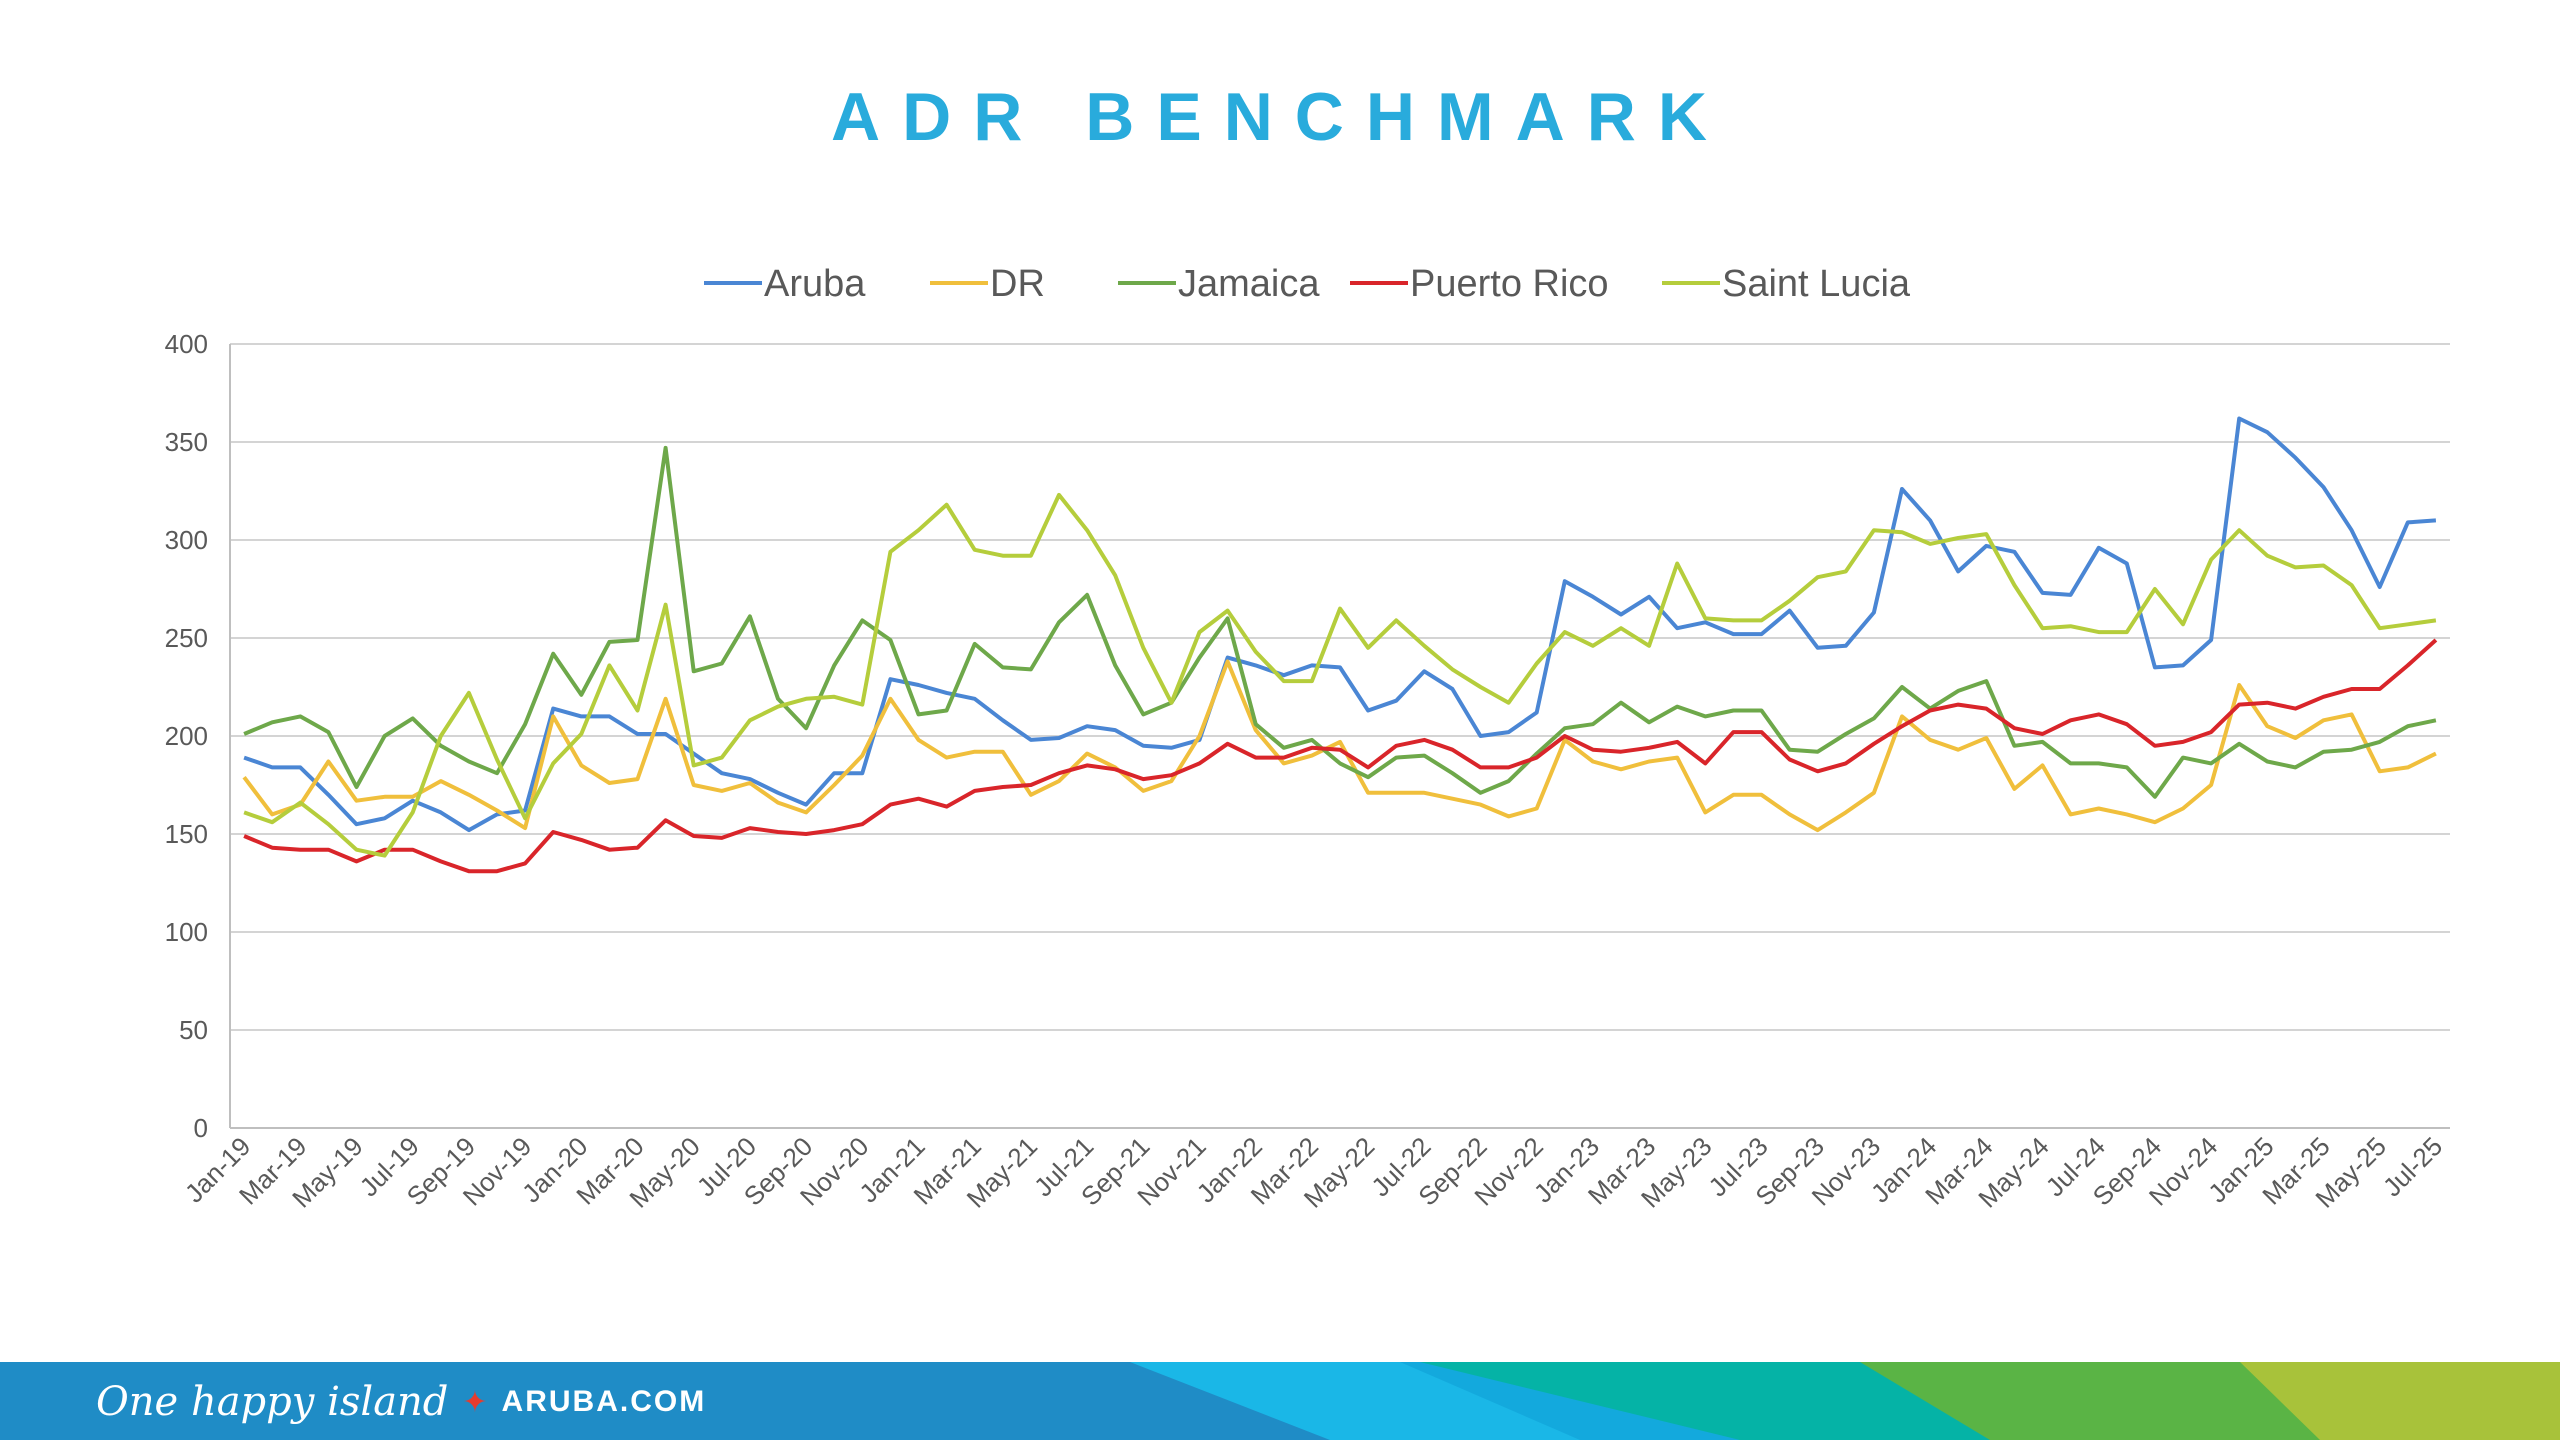 The height and width of the screenshot is (1440, 2560). What do you see at coordinates (201, 1128) in the screenshot?
I see `y-tick-label: 0` at bounding box center [201, 1128].